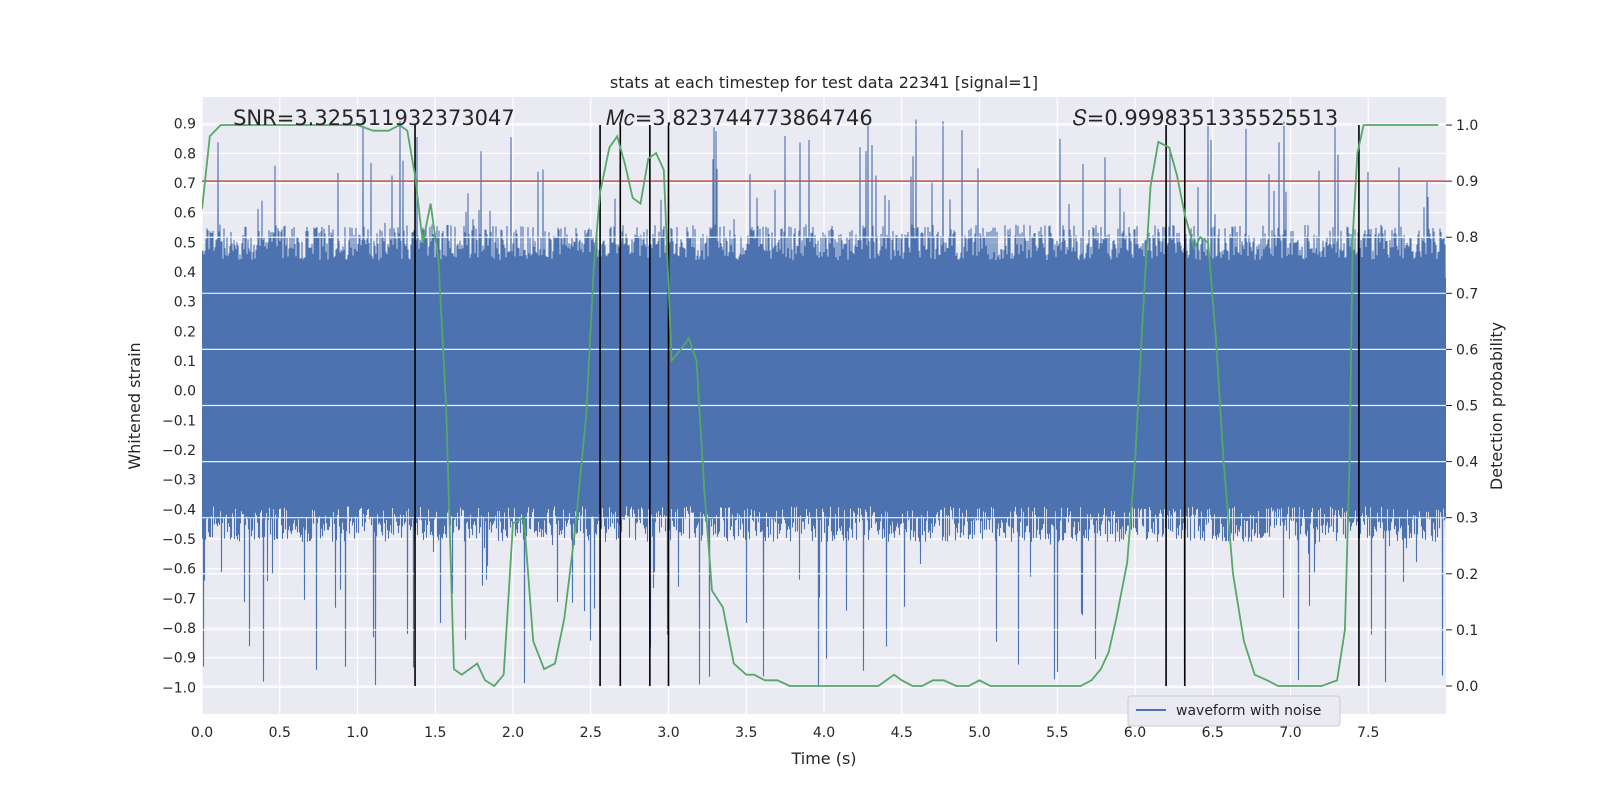 Image resolution: width=1600 pixels, height=800 pixels. I want to click on x-tick-label: 6.5, so click(1213, 733).